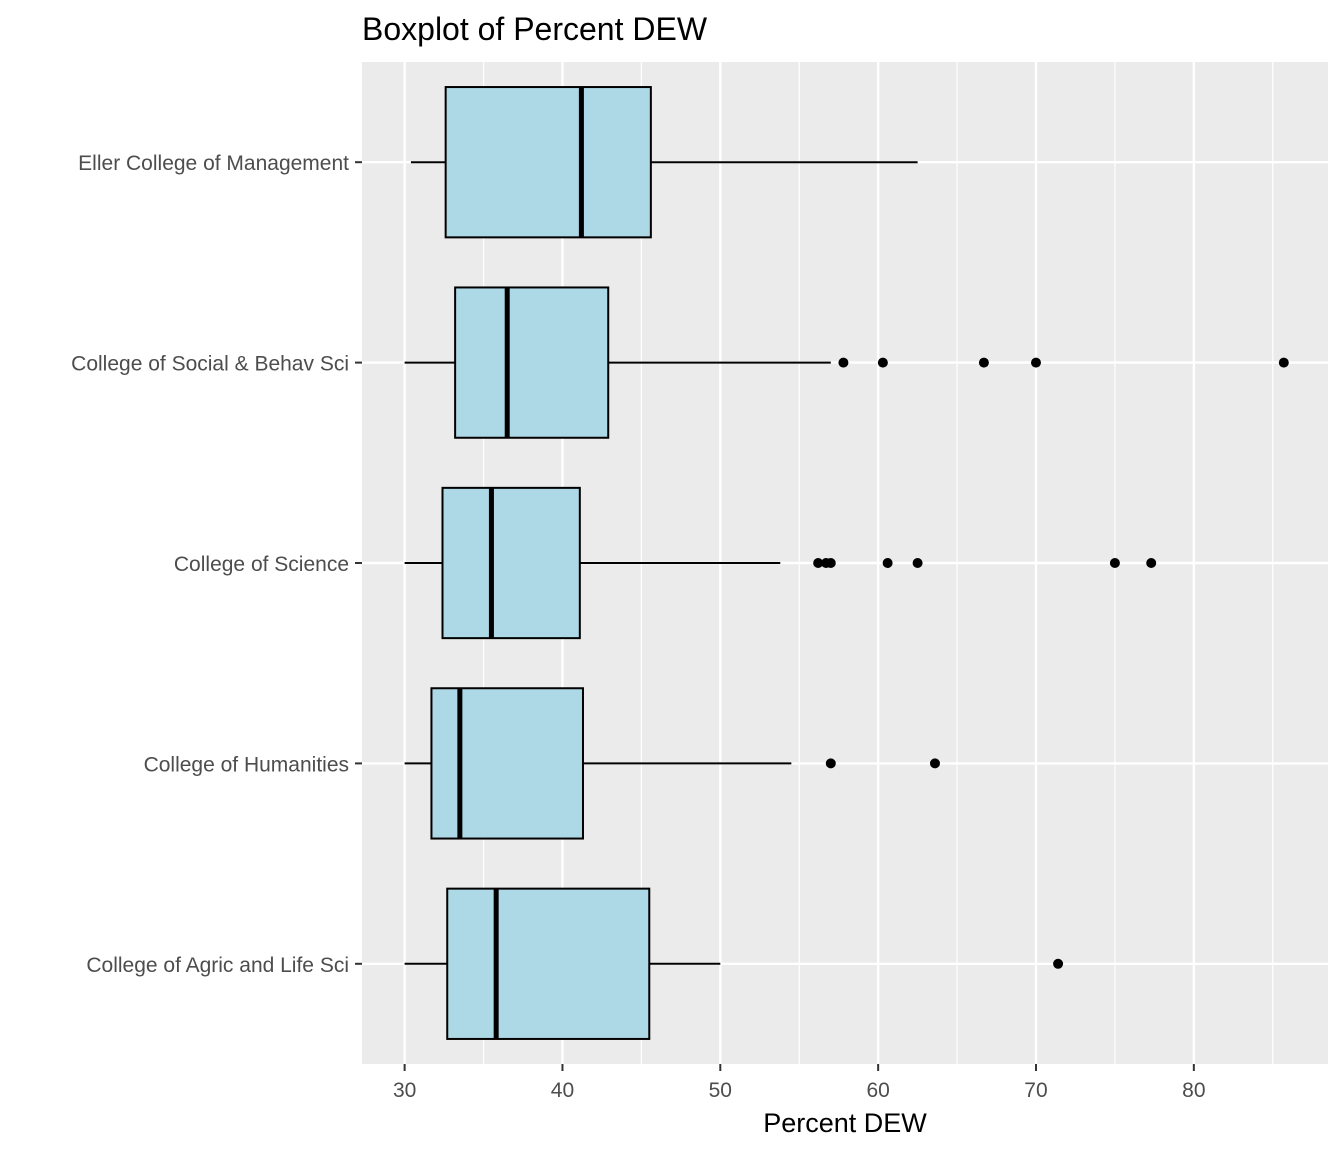 The image size is (1344, 1152). Describe the element at coordinates (799, 1083) in the screenshot. I see `x-axis: 30 40 50 60 70 80` at that location.